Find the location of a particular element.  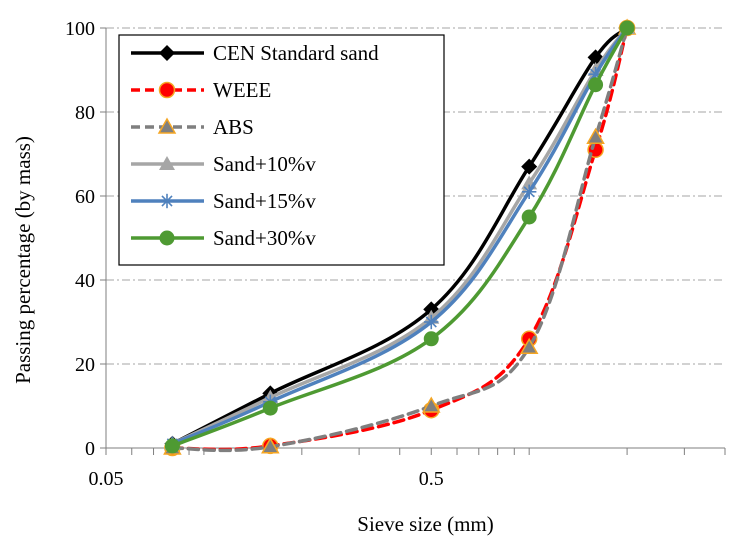

legend-item: WEEE is located at coordinates (201, 90).